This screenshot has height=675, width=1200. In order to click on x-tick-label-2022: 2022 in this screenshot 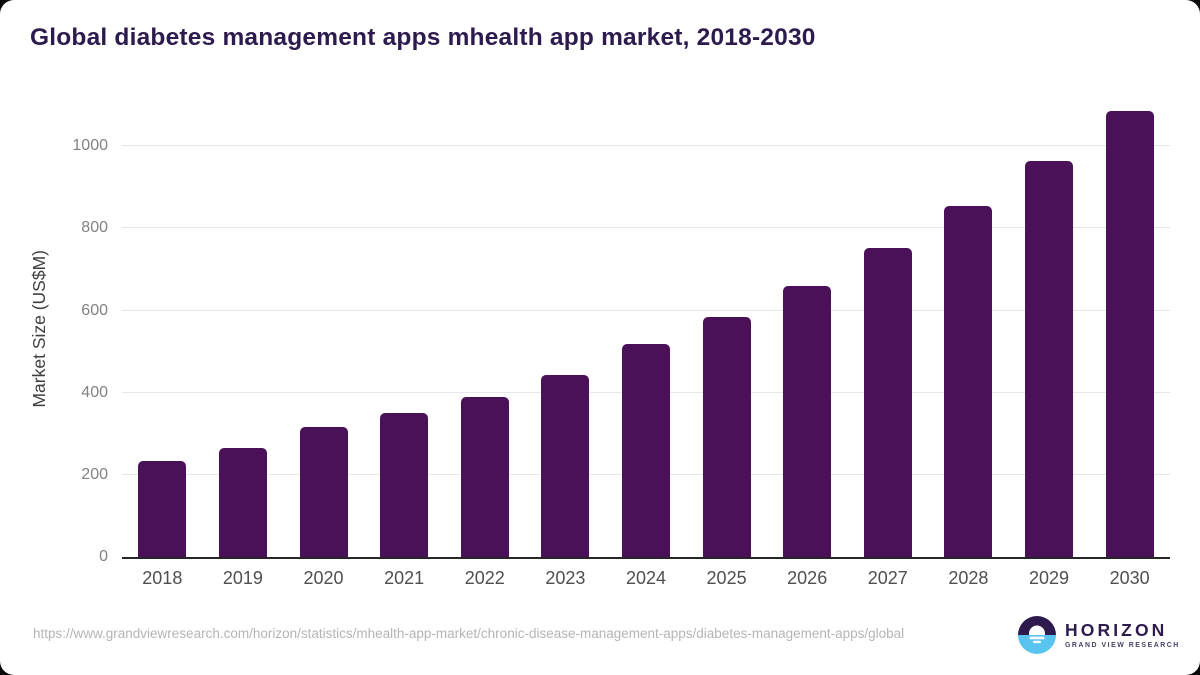, I will do `click(484, 578)`.